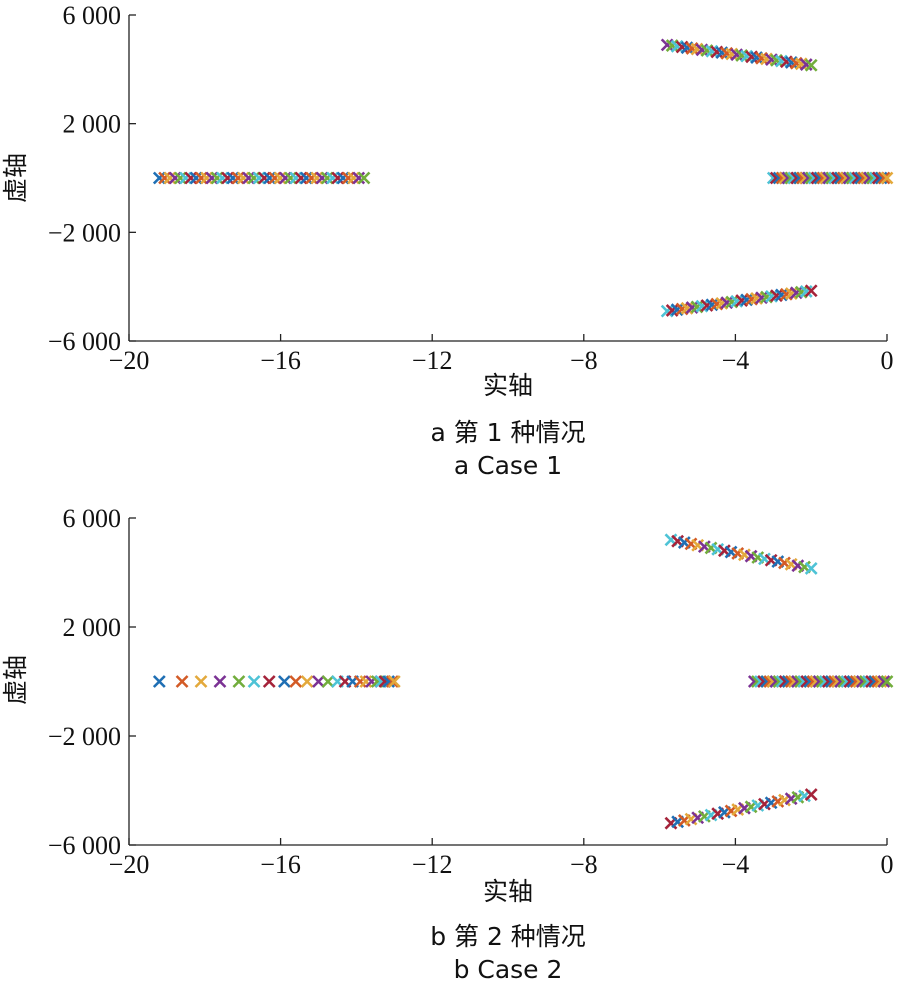 The height and width of the screenshot is (981, 897). Describe the element at coordinates (508, 936) in the screenshot. I see `caption-cn-b: b 第 2 种情况` at that location.